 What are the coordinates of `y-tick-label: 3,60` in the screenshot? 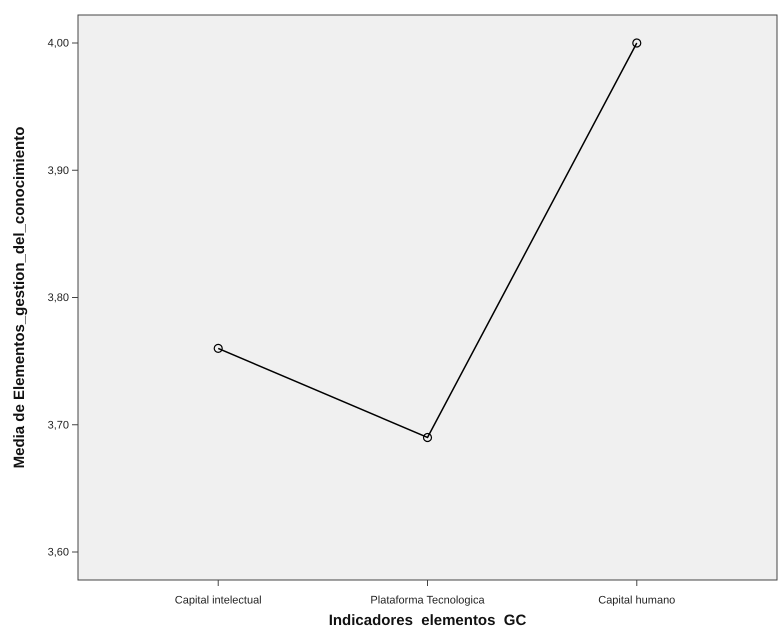 It's located at (58, 552).